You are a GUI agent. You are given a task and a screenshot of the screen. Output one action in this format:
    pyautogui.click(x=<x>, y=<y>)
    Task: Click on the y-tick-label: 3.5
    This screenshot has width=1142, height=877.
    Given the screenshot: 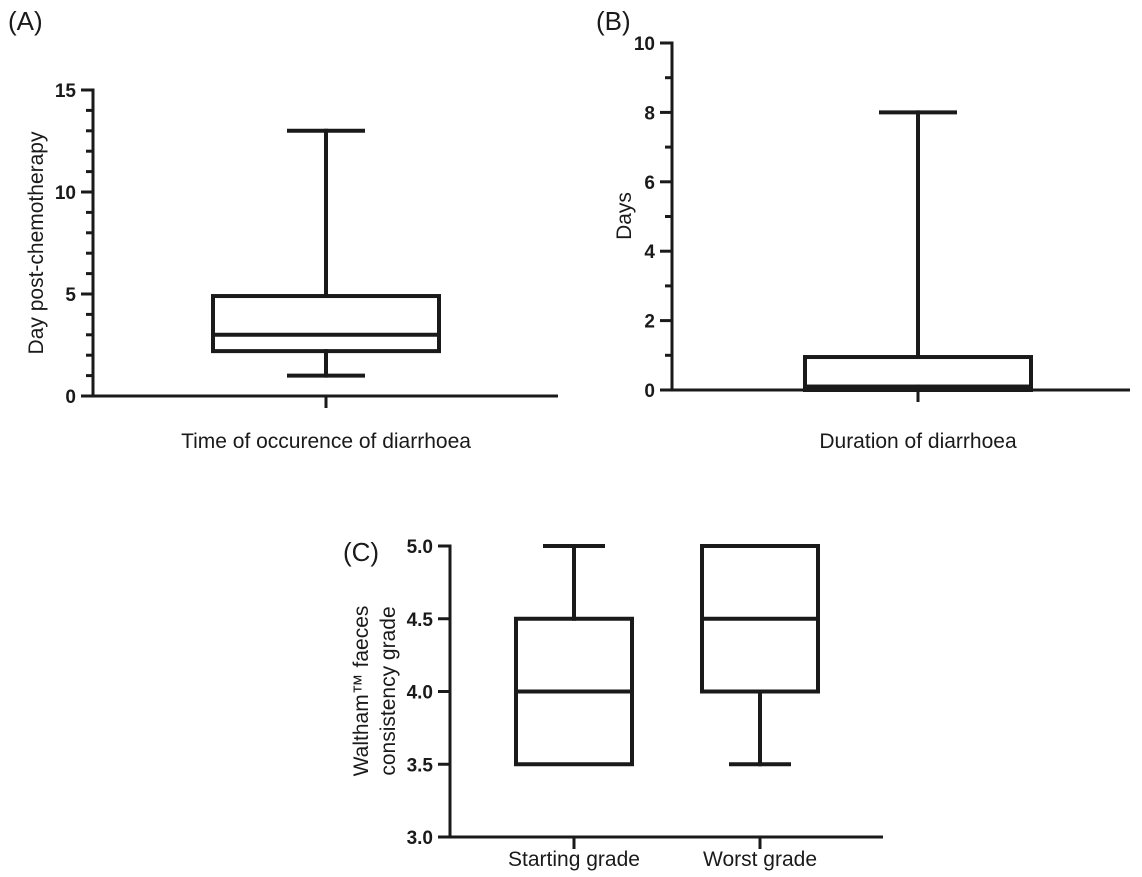 What is the action you would take?
    pyautogui.click(x=420, y=765)
    